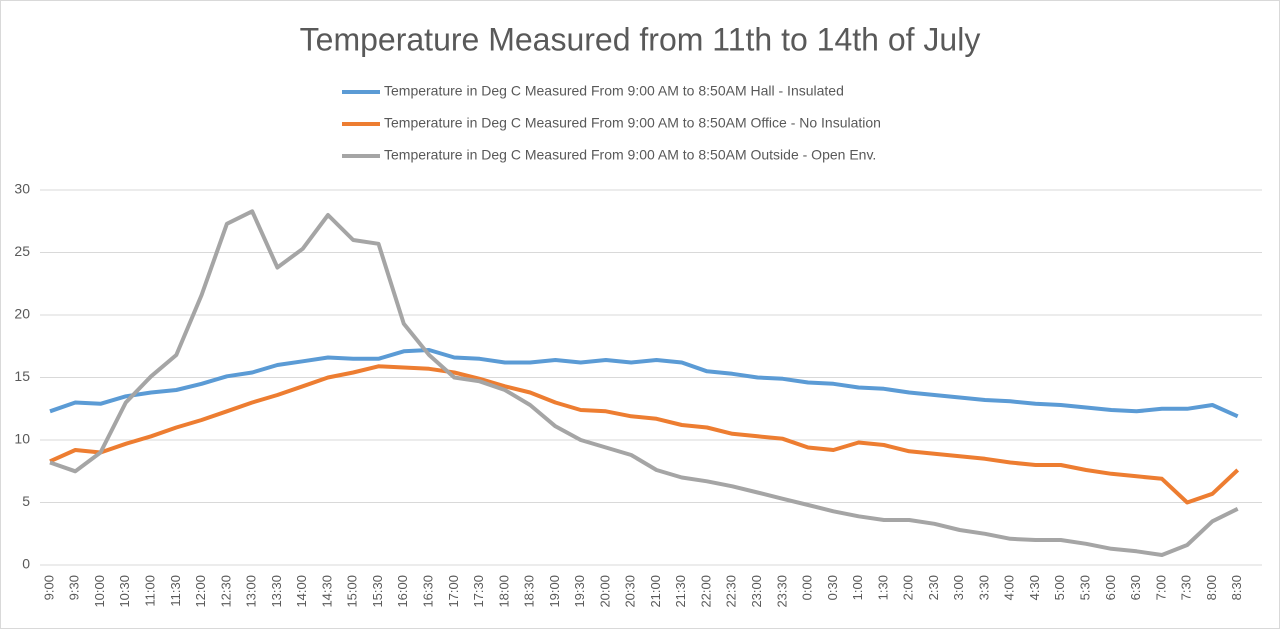 The width and height of the screenshot is (1280, 629). I want to click on x-tick-label: 5:30, so click(1085, 587).